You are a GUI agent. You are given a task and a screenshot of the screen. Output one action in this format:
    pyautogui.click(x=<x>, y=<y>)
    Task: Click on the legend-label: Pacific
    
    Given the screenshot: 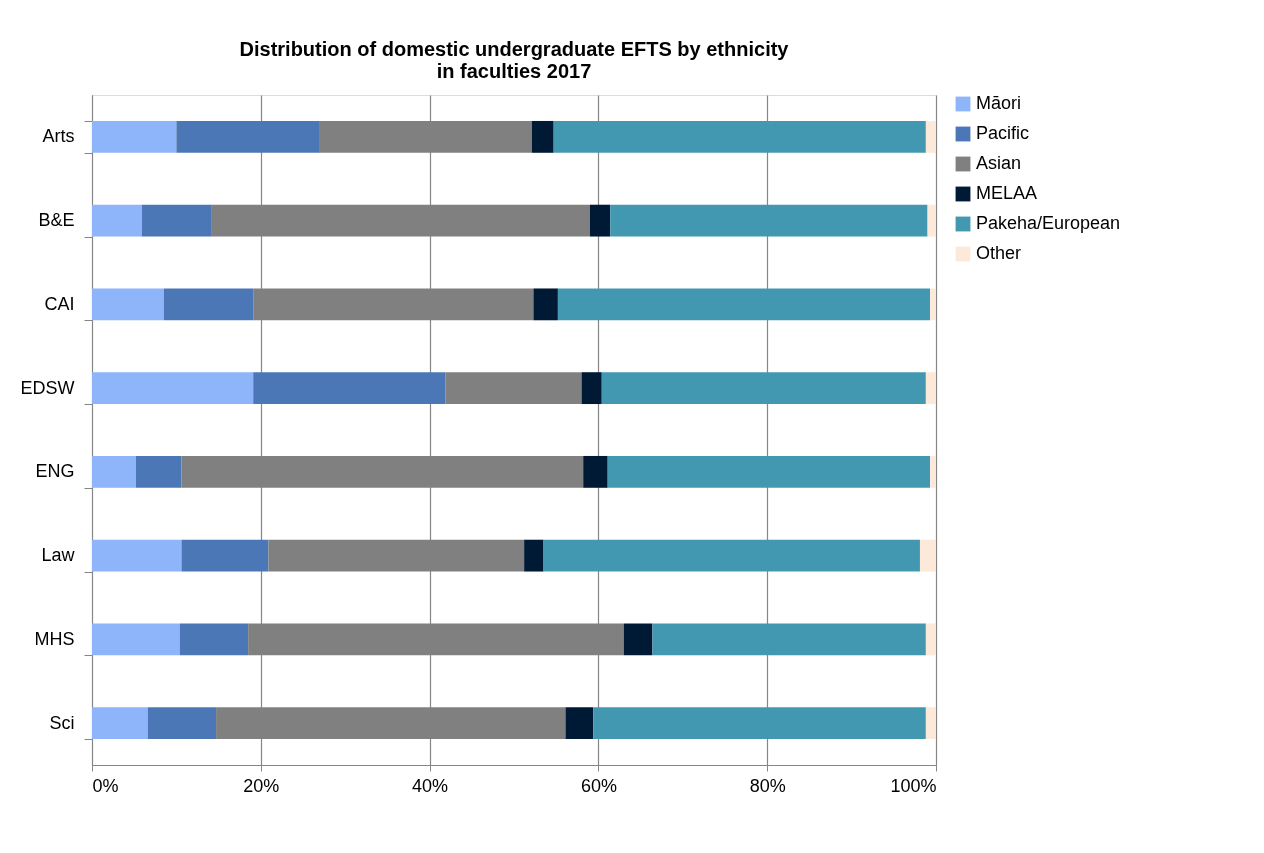 What is the action you would take?
    pyautogui.click(x=1003, y=133)
    